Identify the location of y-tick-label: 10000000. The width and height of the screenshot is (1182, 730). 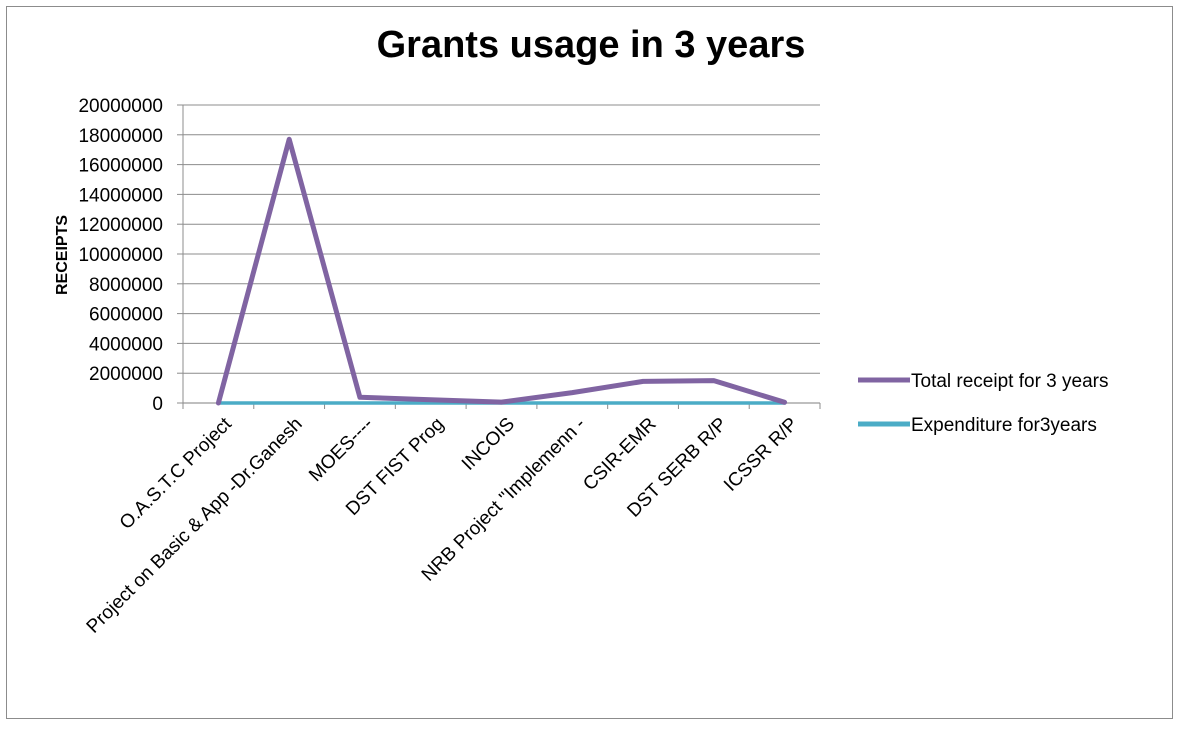
(120, 255).